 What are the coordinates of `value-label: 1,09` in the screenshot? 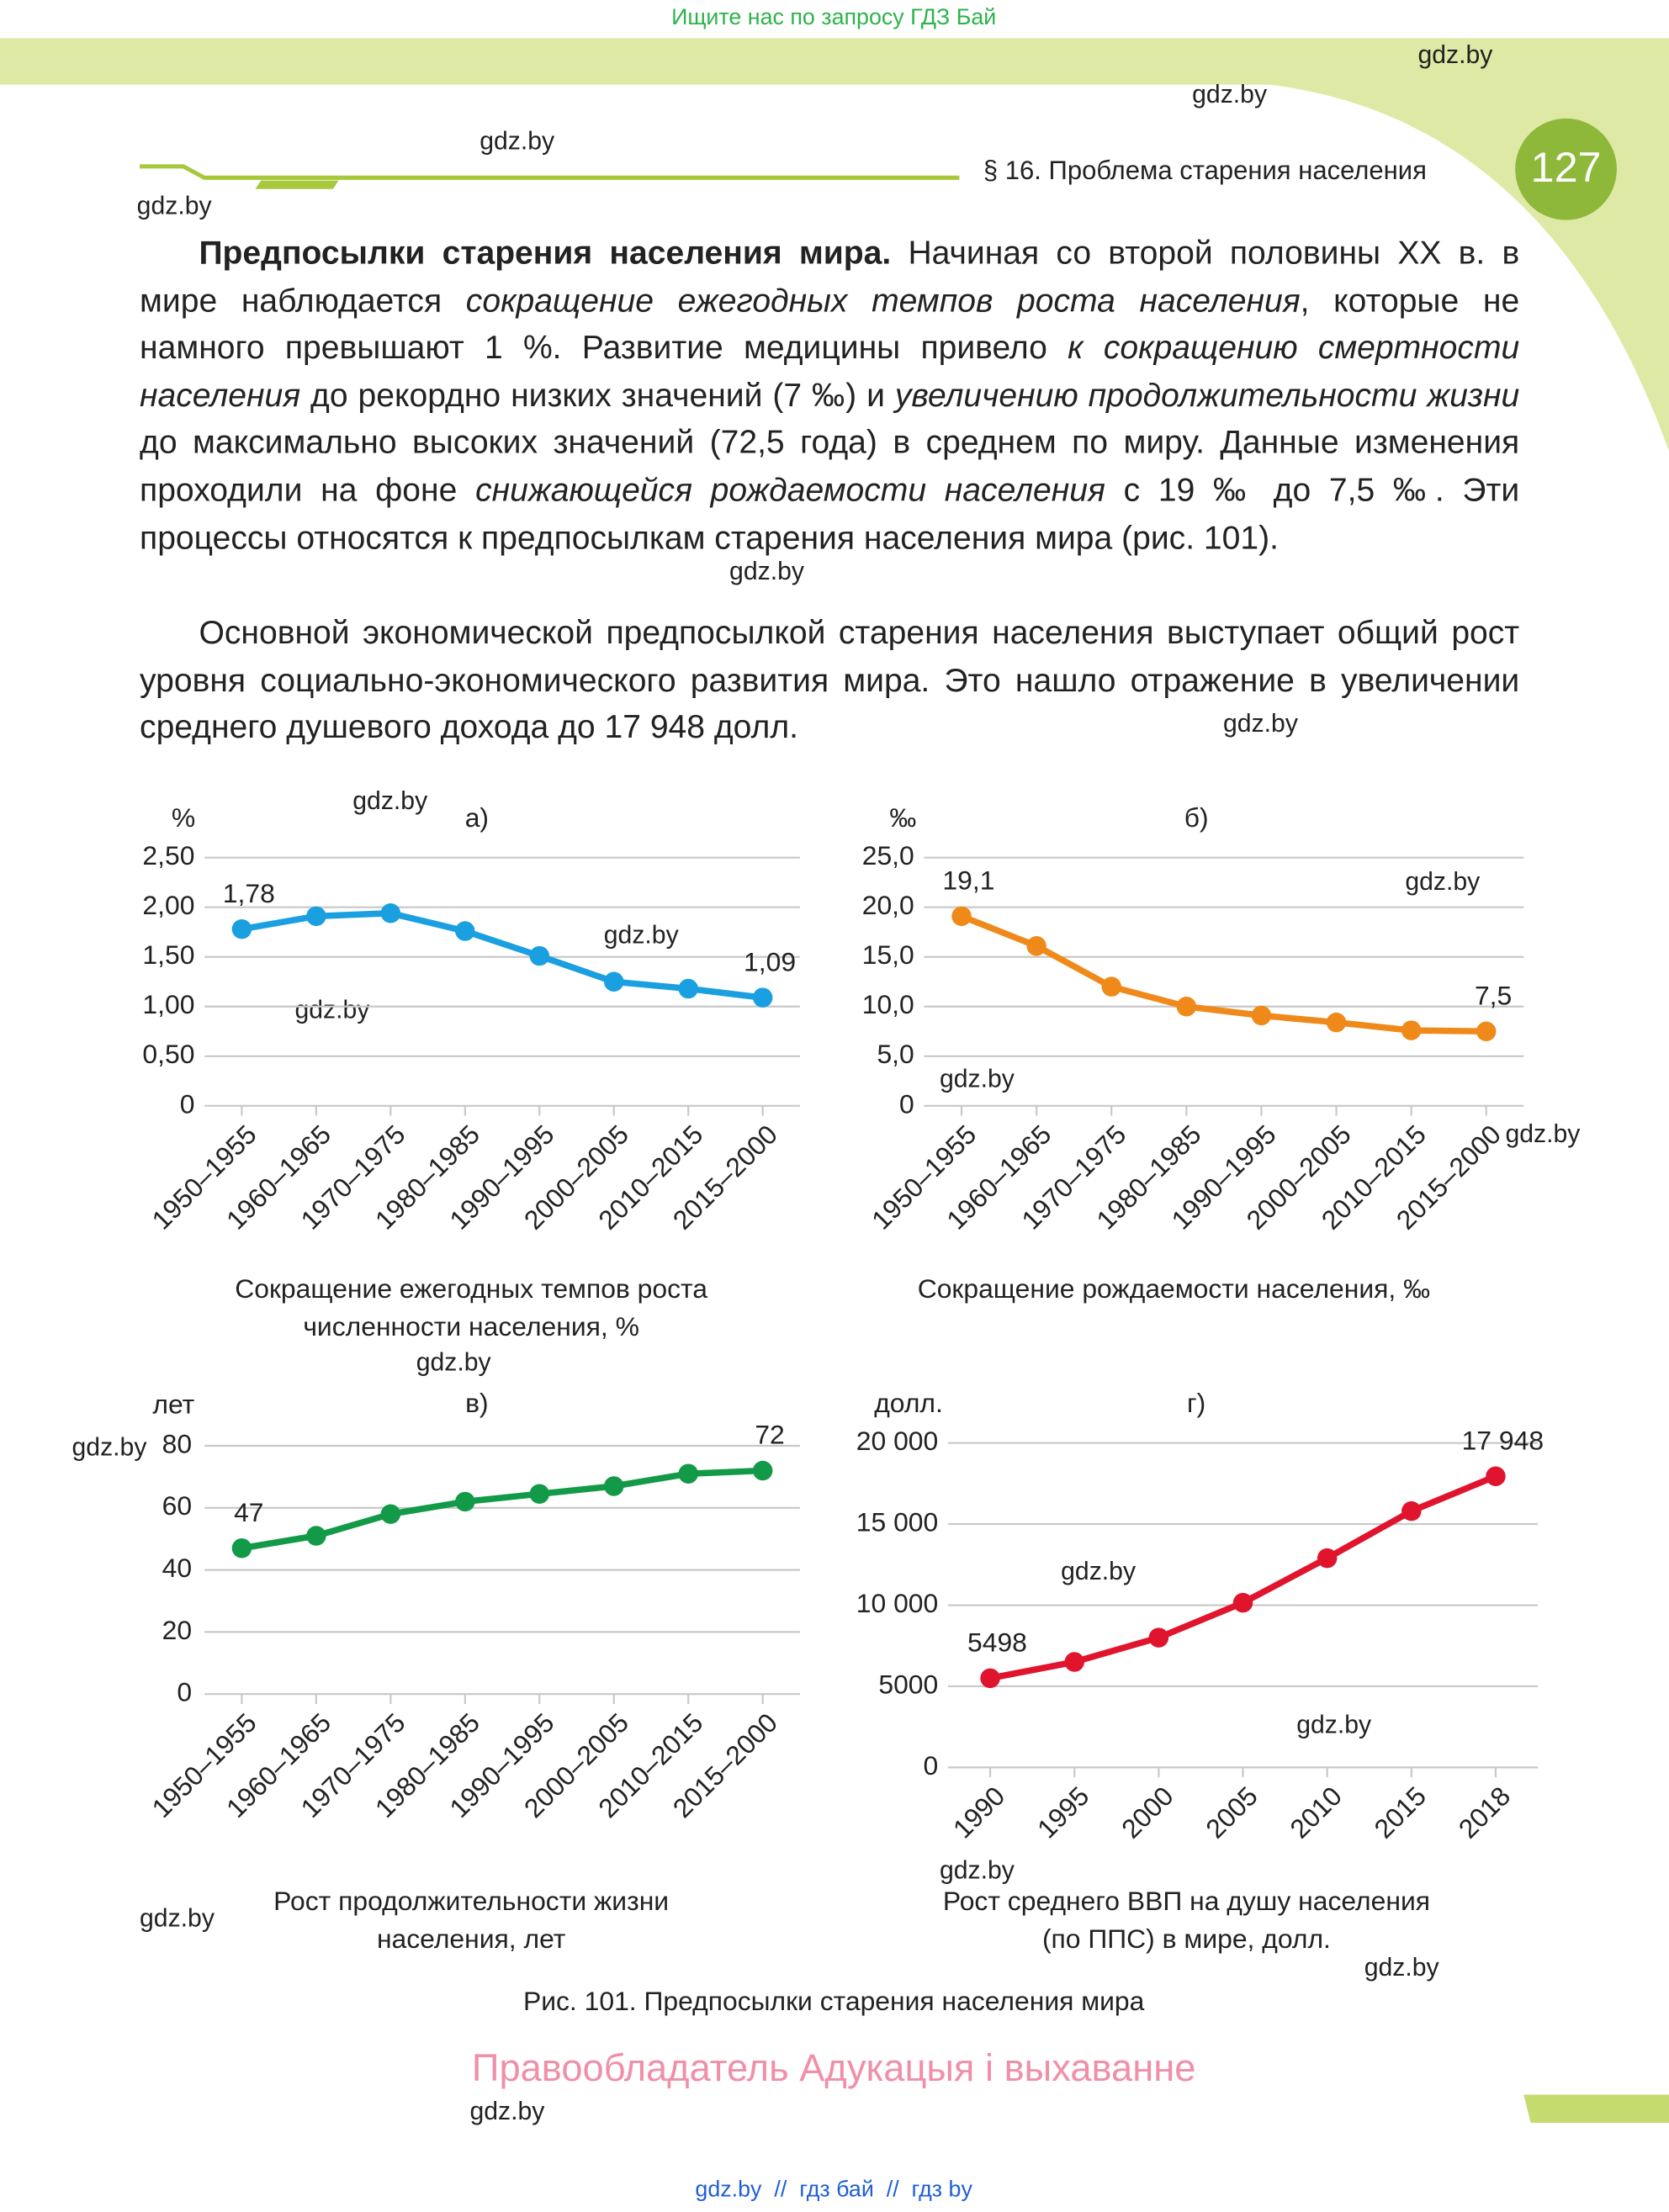 It's located at (770, 961).